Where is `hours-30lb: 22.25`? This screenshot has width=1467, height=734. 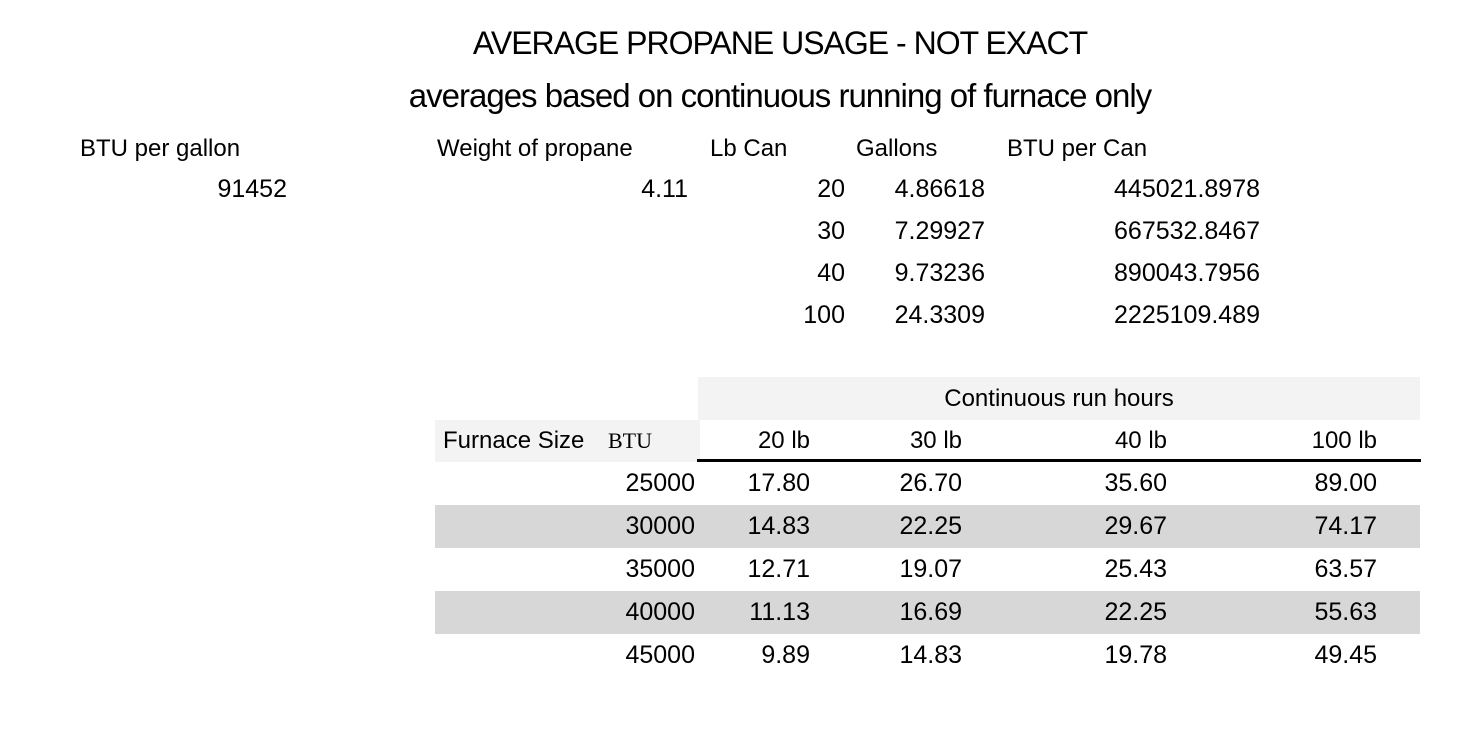
hours-30lb: 22.25 is located at coordinates (930, 526).